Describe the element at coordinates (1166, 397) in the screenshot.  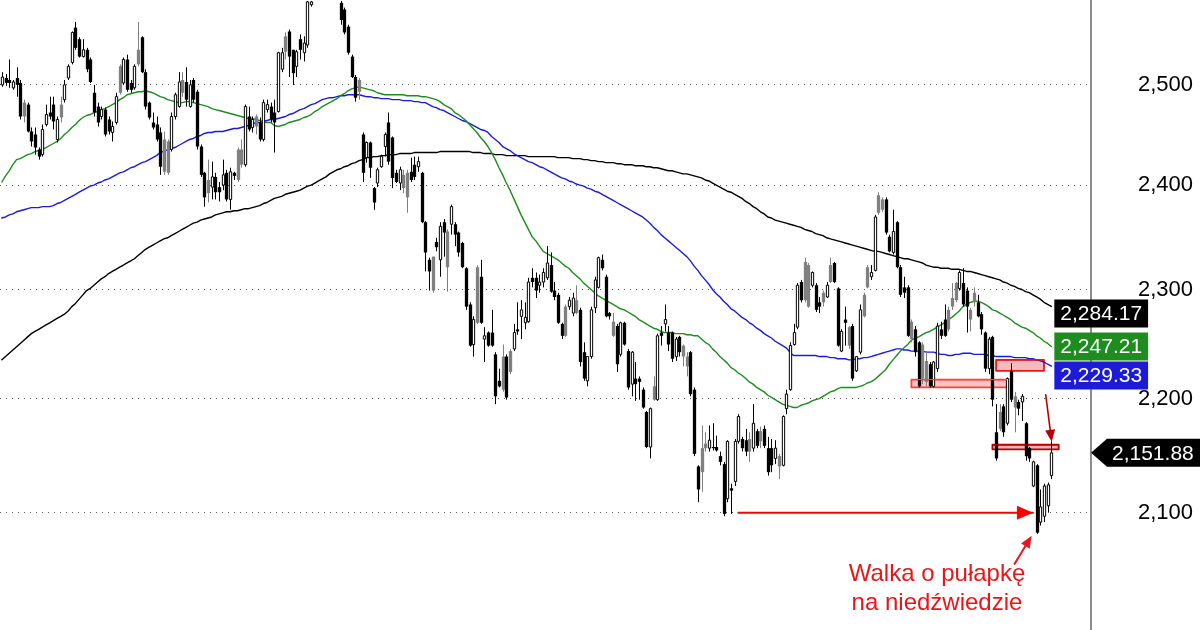
I see `y-tick-label: 2,200` at that location.